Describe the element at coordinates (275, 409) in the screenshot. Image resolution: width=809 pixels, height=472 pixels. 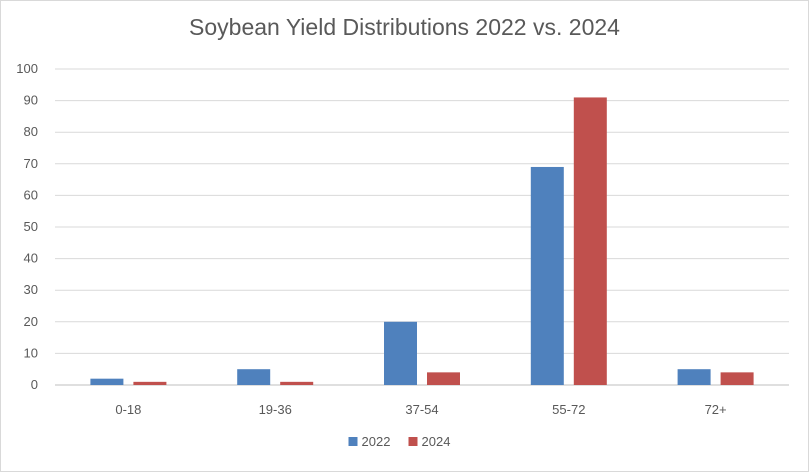
I see `x-tick-label: 19-36` at that location.